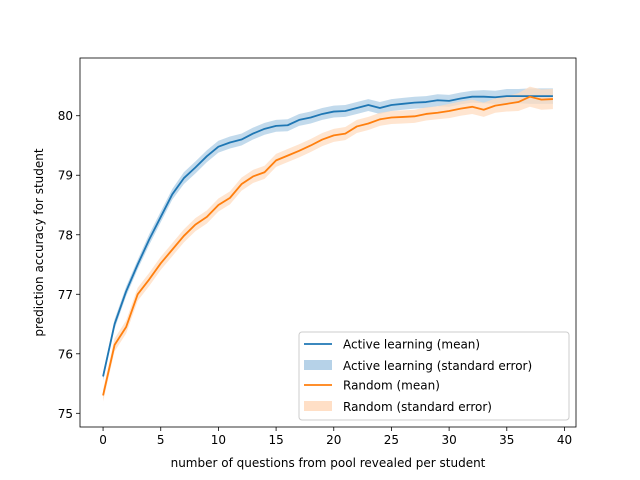 The width and height of the screenshot is (640, 480). I want to click on x-axis-ticks: 0 5 10 15 20 25 30 35 40, so click(335, 437).